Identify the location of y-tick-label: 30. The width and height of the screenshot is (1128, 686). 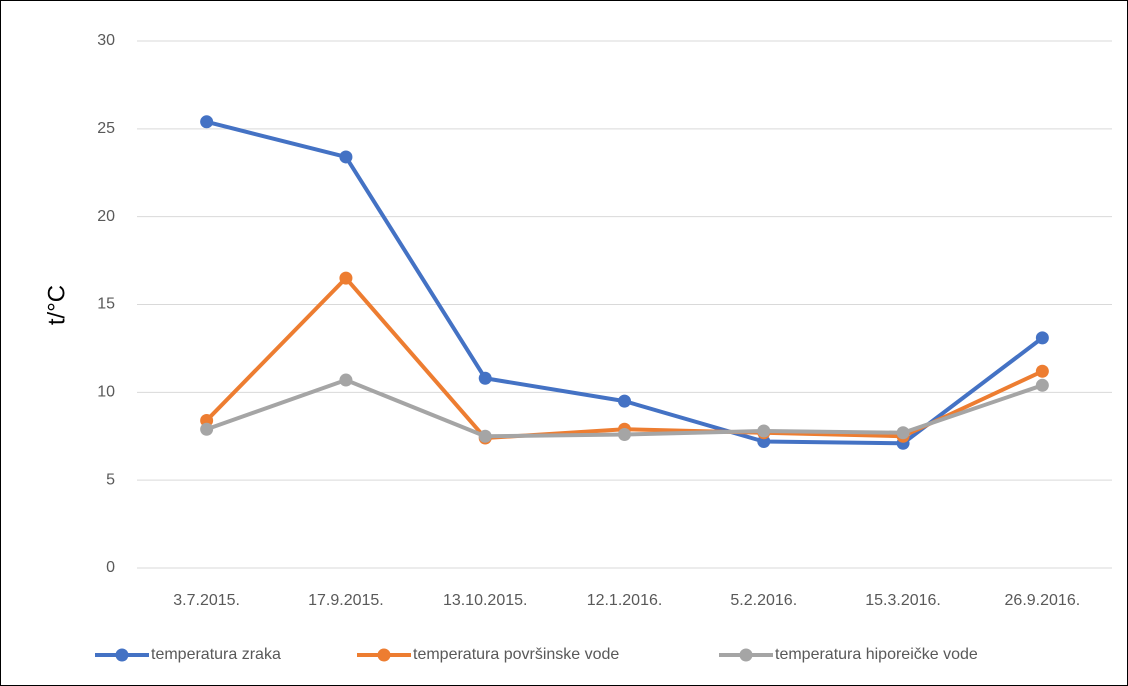
(106, 40).